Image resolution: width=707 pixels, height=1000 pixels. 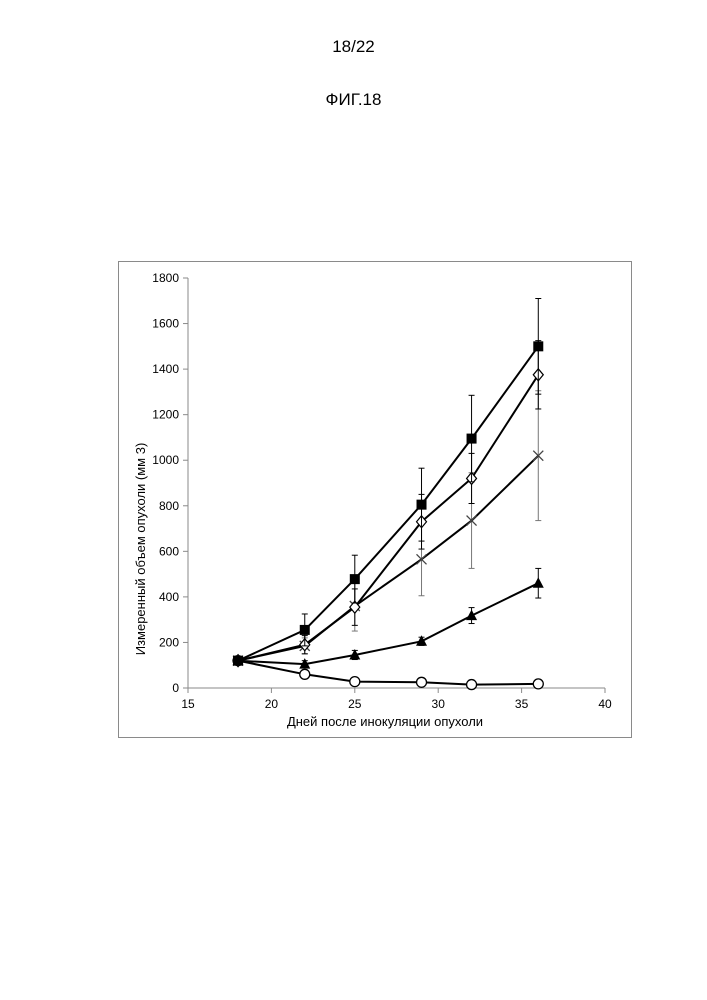 What do you see at coordinates (169, 642) in the screenshot?
I see `y-tick-label: 200` at bounding box center [169, 642].